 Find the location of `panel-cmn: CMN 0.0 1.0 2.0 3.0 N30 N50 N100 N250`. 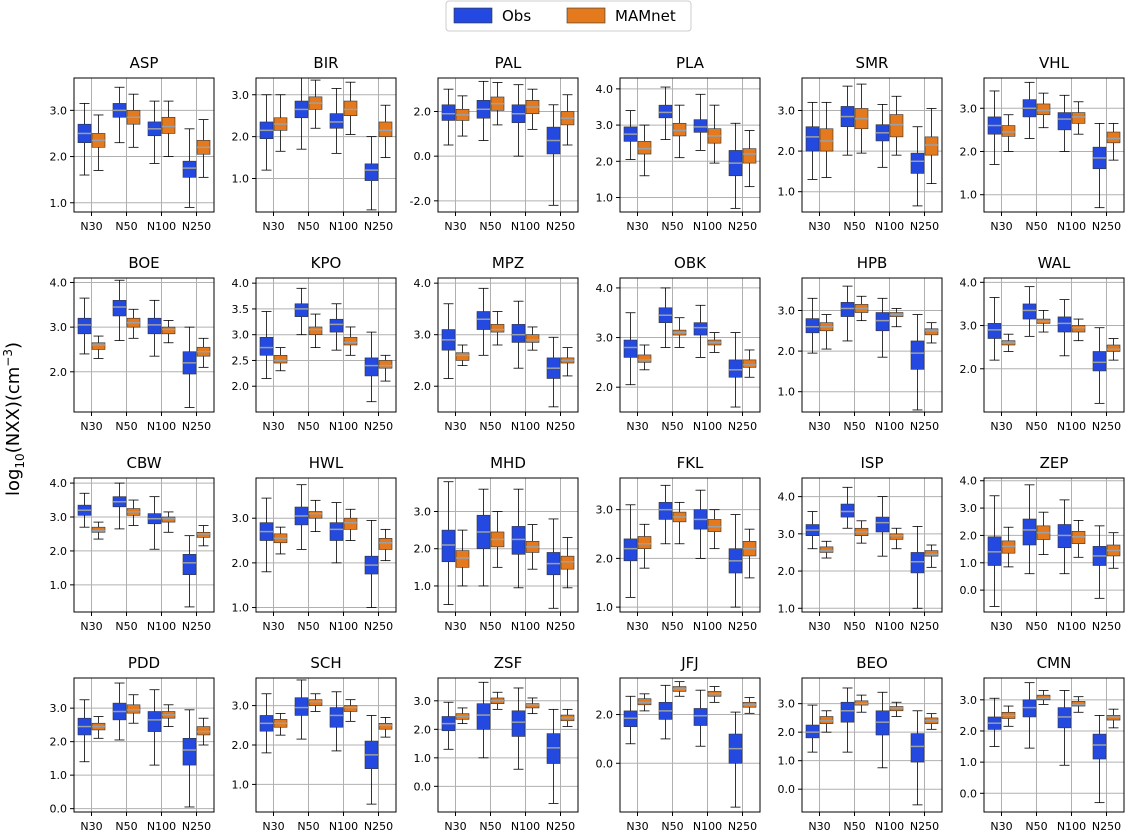

panel-cmn: CMN 0.0 1.0 2.0 3.0 N30 N50 N100 N250 is located at coordinates (1042, 743).